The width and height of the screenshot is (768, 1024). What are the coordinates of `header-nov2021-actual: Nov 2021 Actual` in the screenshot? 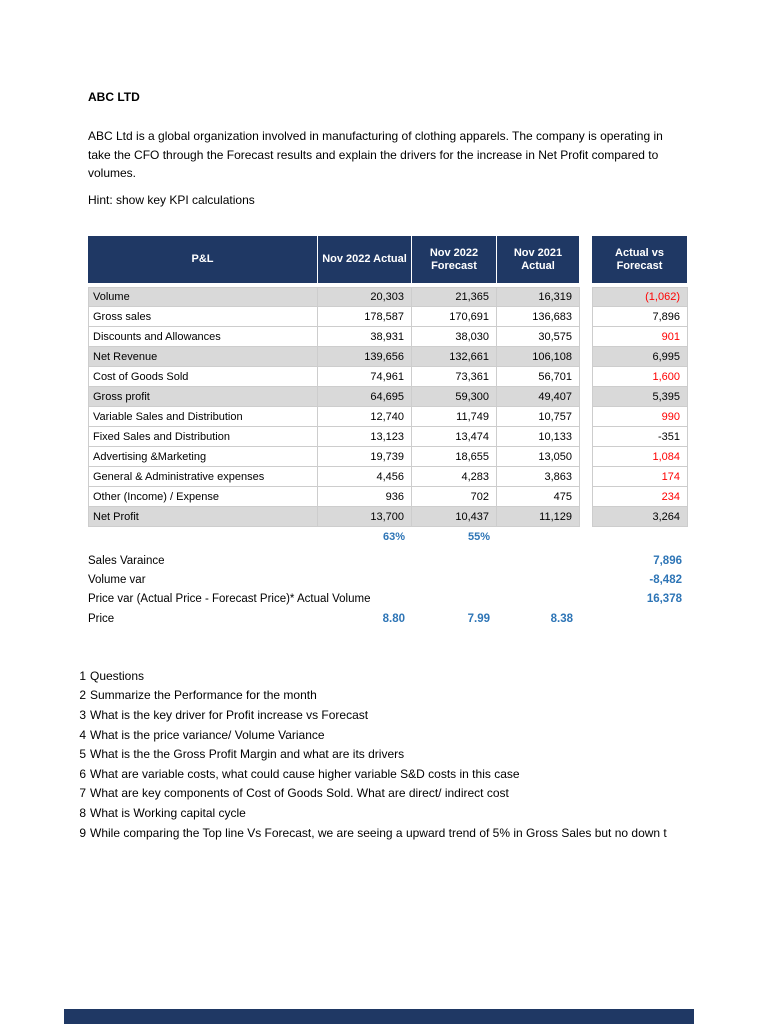 It's located at (538, 259).